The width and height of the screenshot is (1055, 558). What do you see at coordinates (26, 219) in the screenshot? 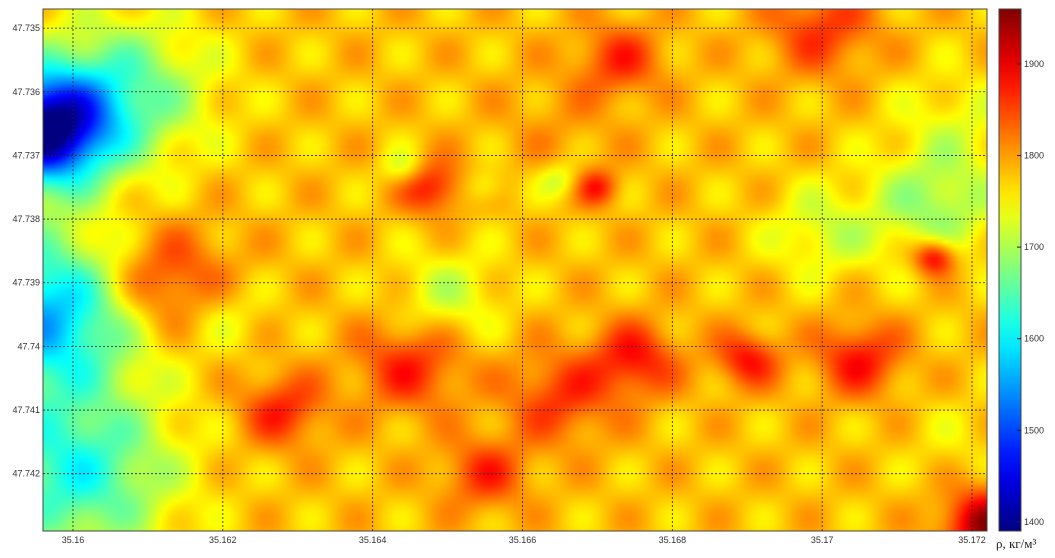
I see `y-tick-label: 47.738` at bounding box center [26, 219].